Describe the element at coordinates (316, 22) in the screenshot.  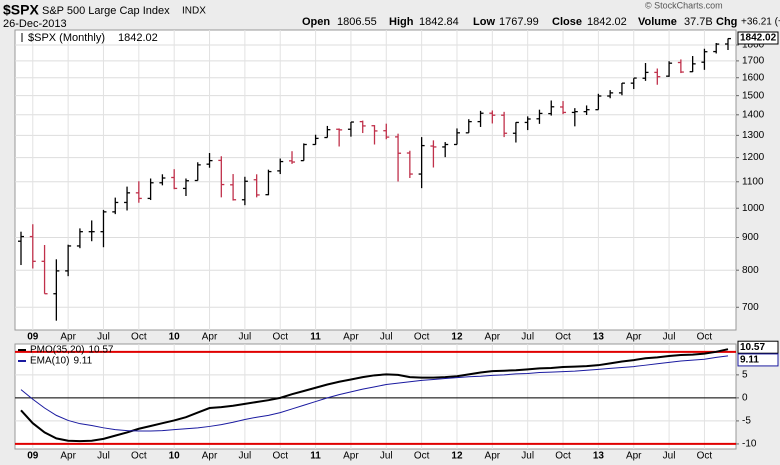
I see `open-label: Open` at that location.